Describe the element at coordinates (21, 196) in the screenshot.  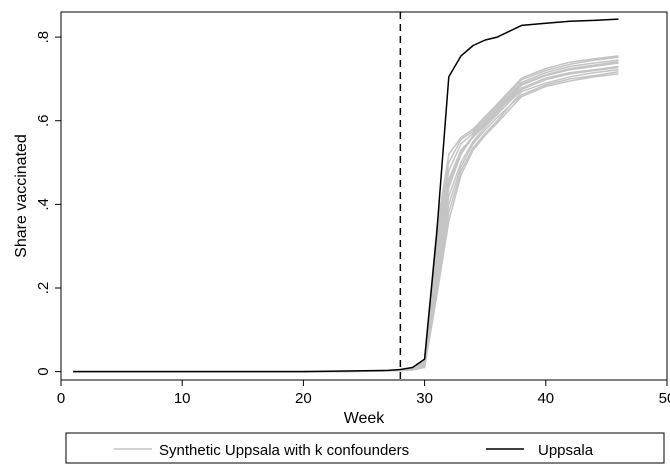
I see `y-axis-label: Share vaccinated` at that location.